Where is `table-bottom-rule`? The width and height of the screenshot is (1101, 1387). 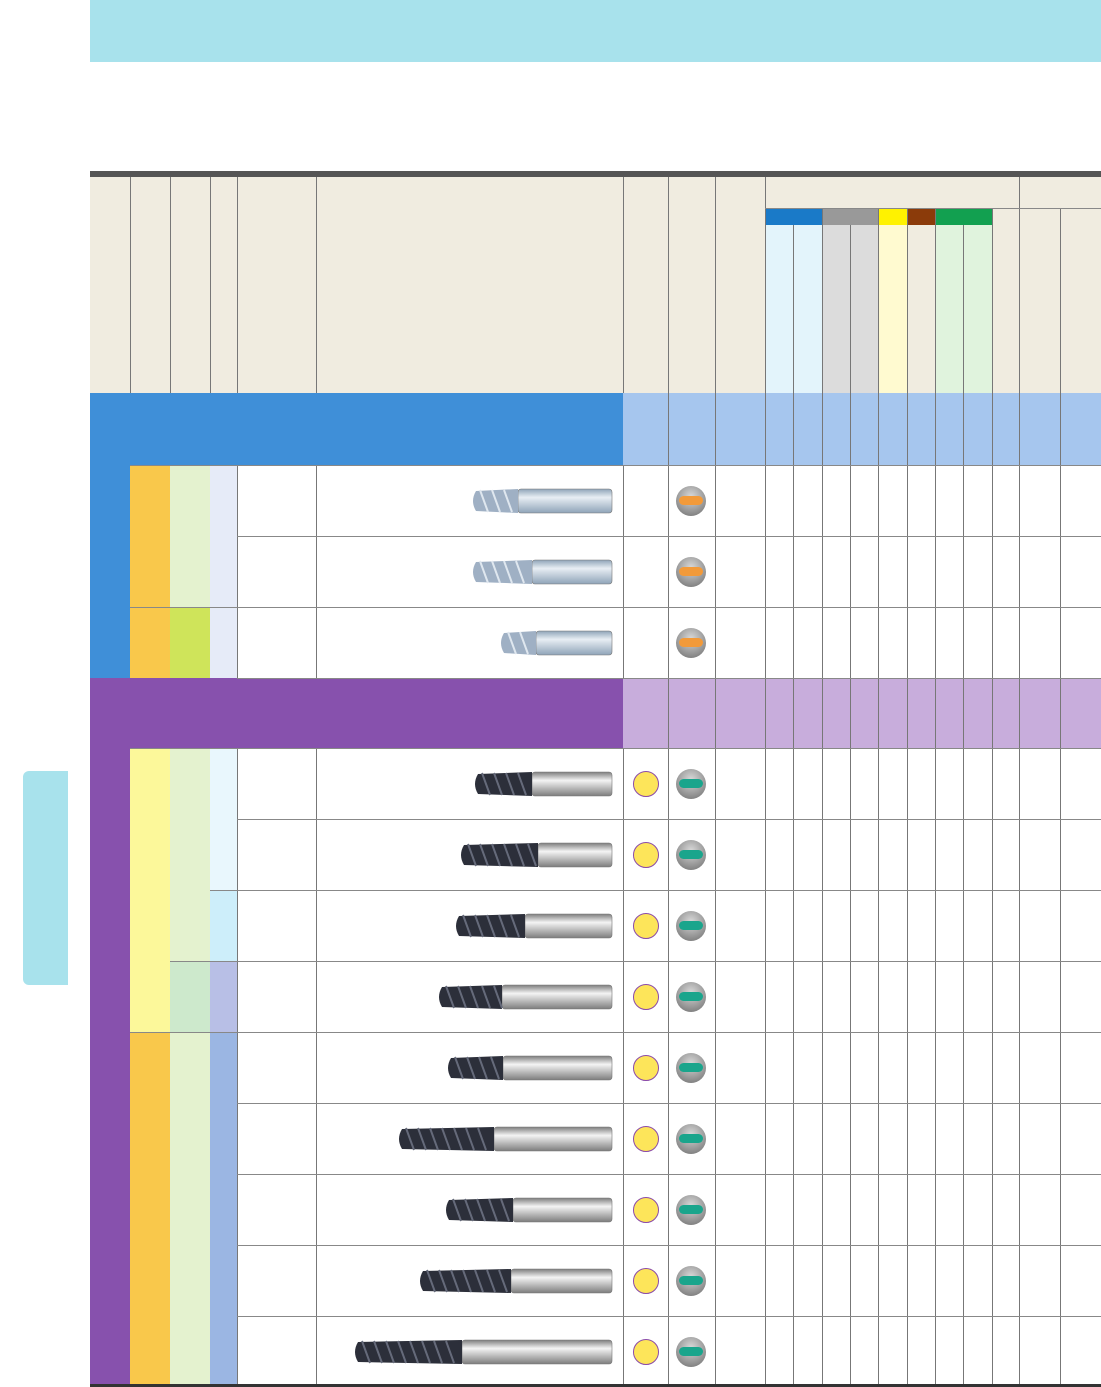 table-bottom-rule is located at coordinates (595, 1385).